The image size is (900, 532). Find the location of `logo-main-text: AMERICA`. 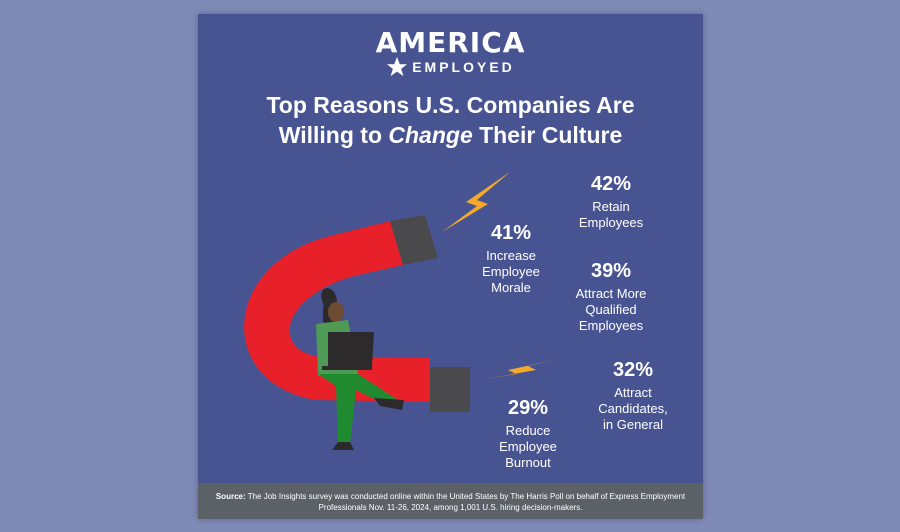

logo-main-text: AMERICA is located at coordinates (450, 42).